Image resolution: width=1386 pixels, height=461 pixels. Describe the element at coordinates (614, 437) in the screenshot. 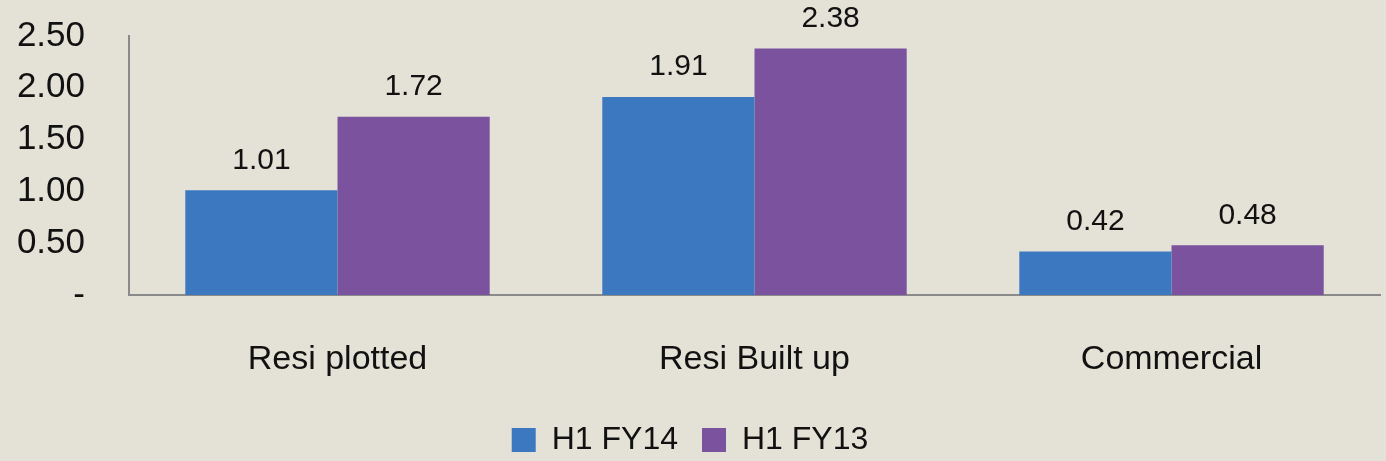

I see `legend-label: H1 FY14` at that location.